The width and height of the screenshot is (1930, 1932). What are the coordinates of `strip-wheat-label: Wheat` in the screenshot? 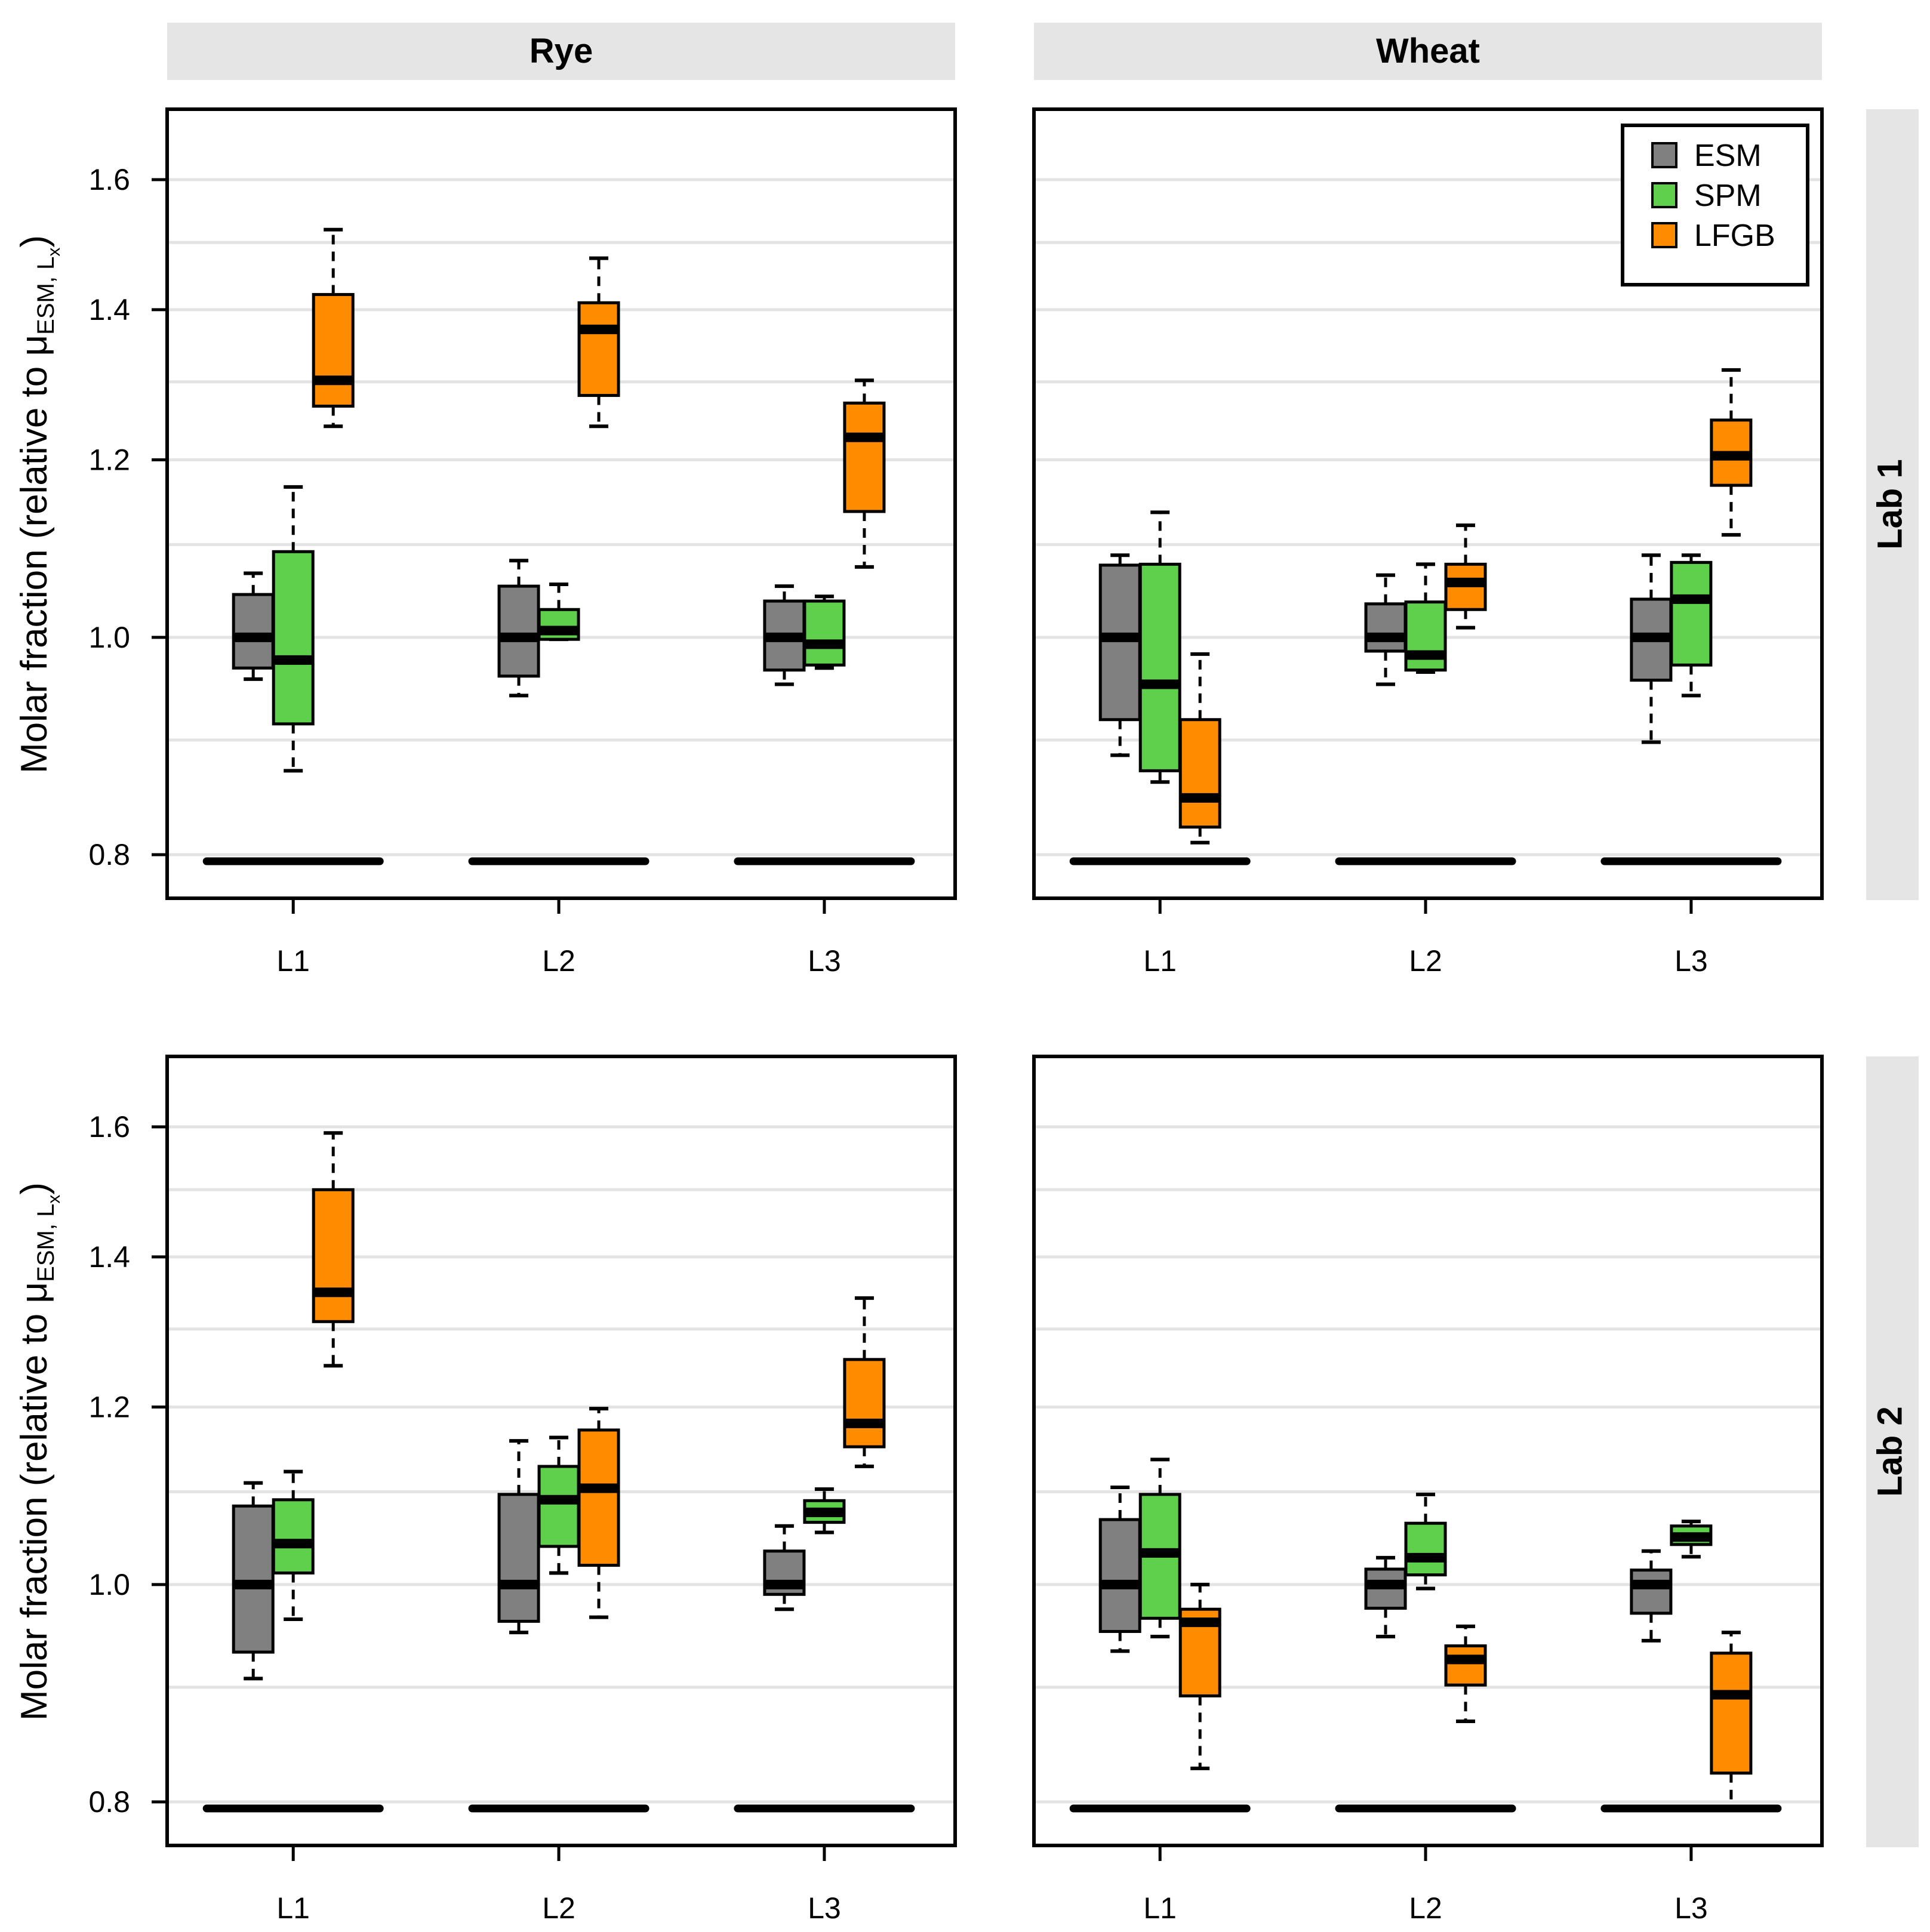 It's located at (1428, 51).